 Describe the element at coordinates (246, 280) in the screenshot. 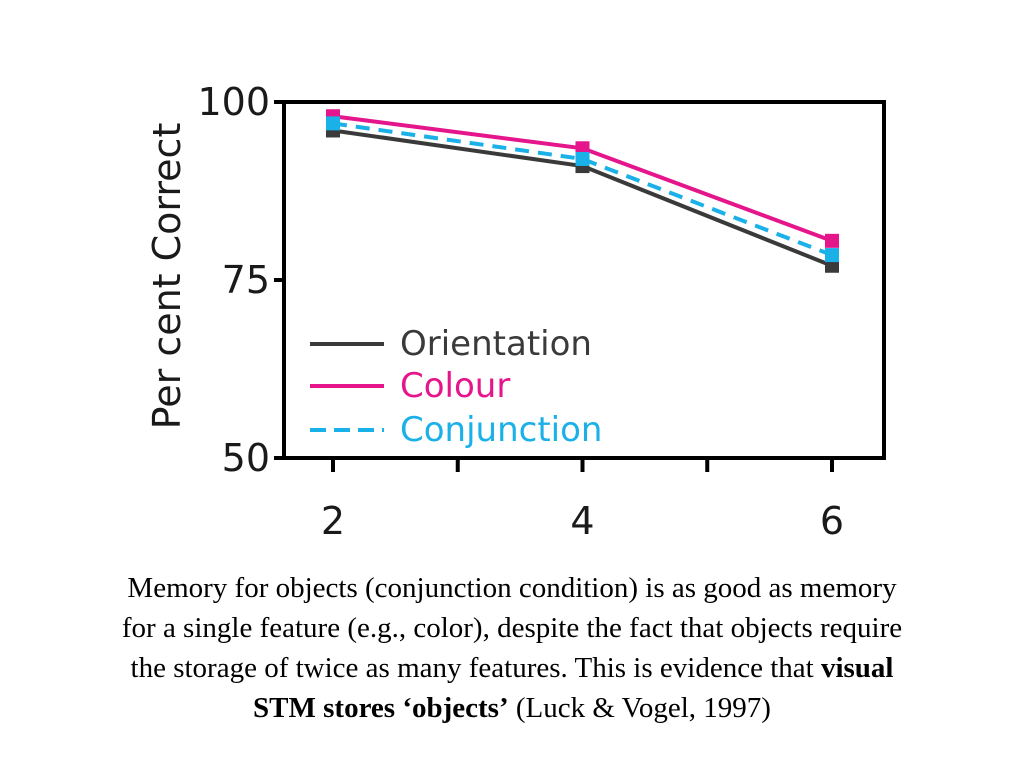

I see `y-tick-label-75: 75` at that location.